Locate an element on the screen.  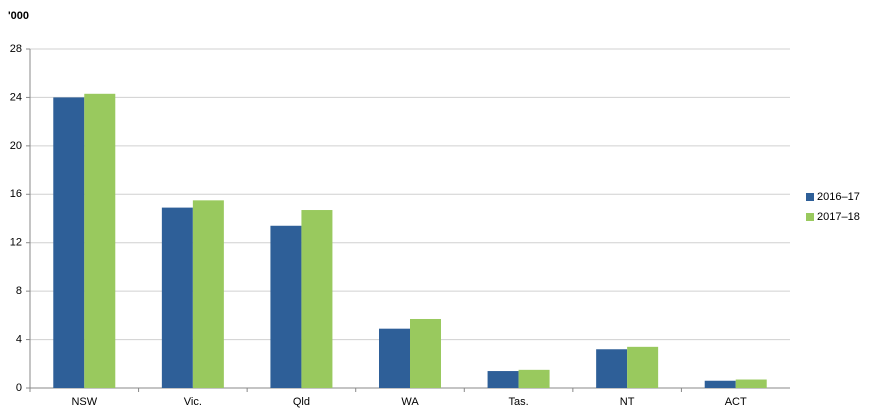
legend-label: 2016–17 is located at coordinates (838, 197).